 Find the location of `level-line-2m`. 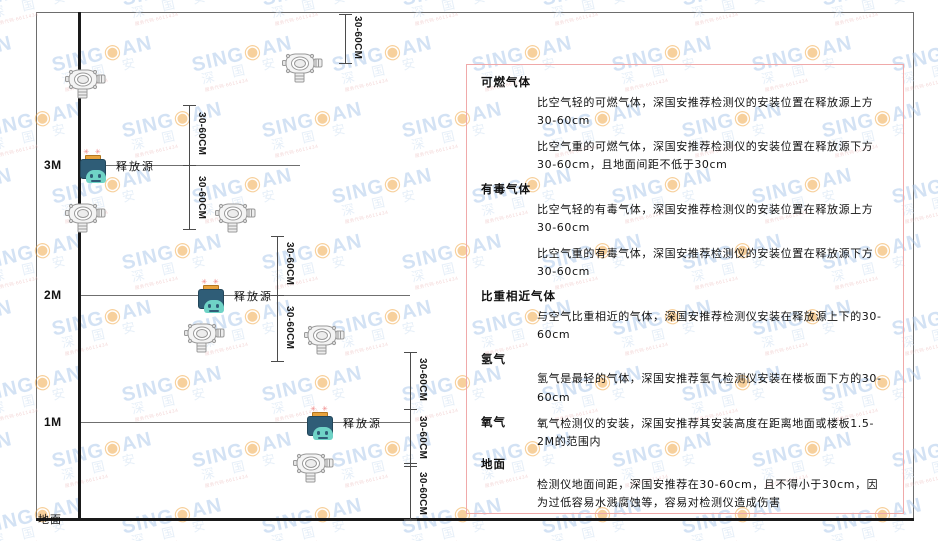

level-line-2m is located at coordinates (245, 295).